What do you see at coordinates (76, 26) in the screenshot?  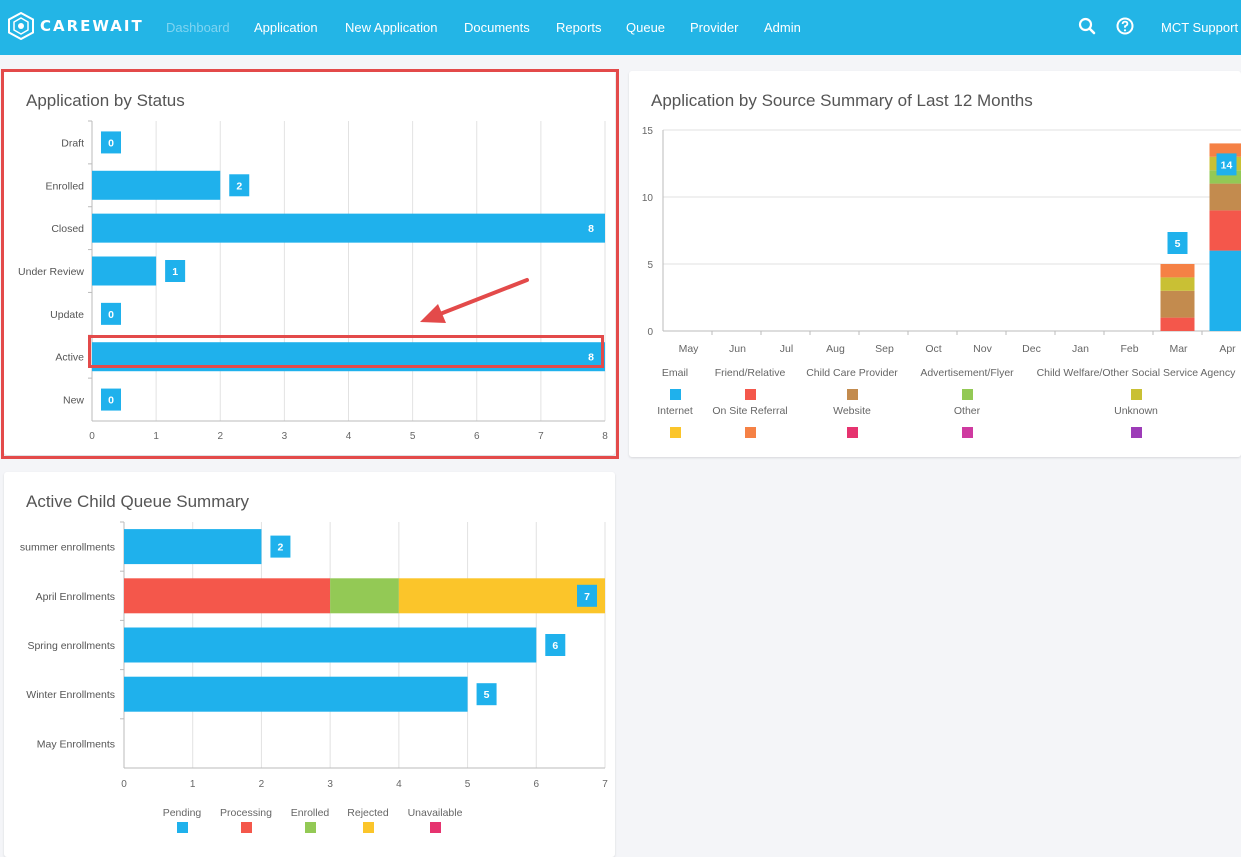 I see `carewait-logo: CAREWAIT` at bounding box center [76, 26].